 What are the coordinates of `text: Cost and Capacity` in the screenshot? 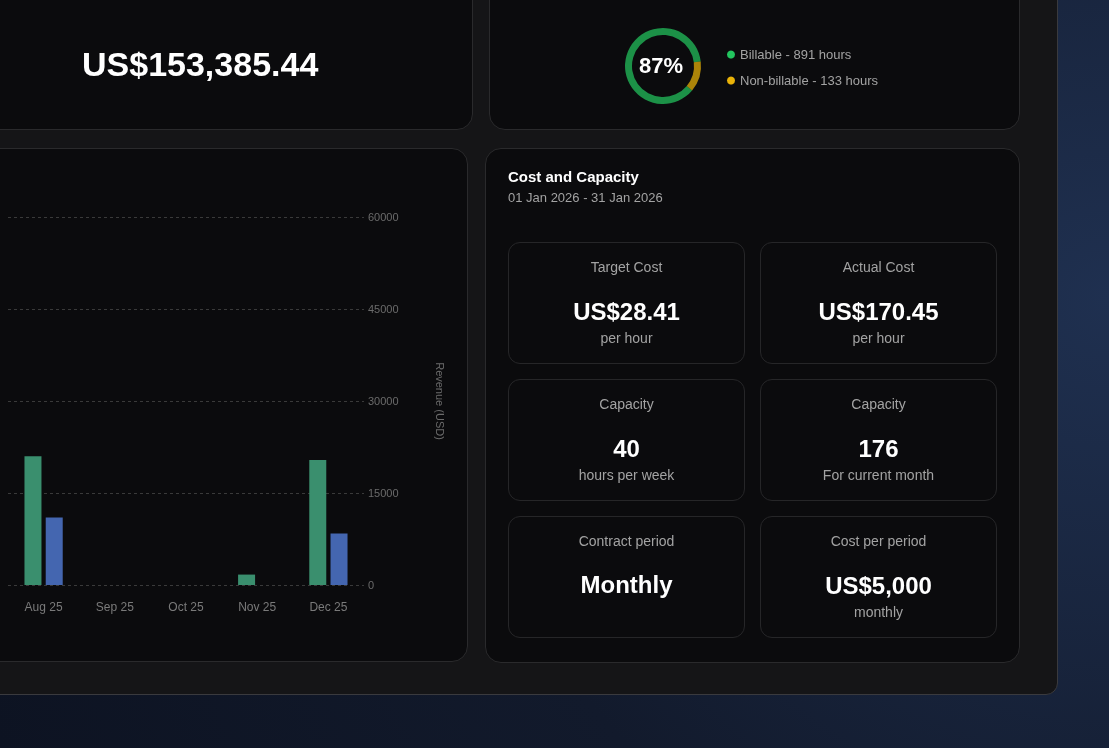 It's located at (574, 176).